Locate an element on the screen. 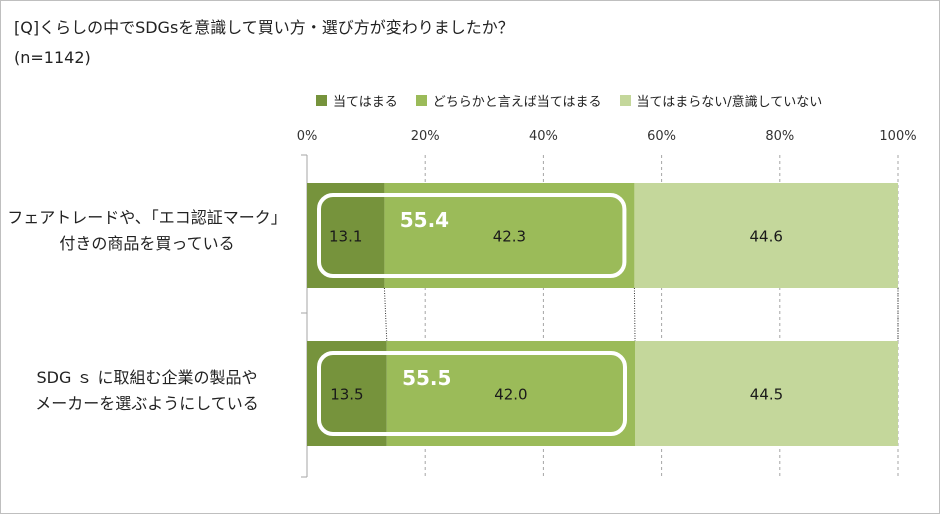 This screenshot has width=940, height=514. data-label-cat1-series3: 44.6 is located at coordinates (766, 237).